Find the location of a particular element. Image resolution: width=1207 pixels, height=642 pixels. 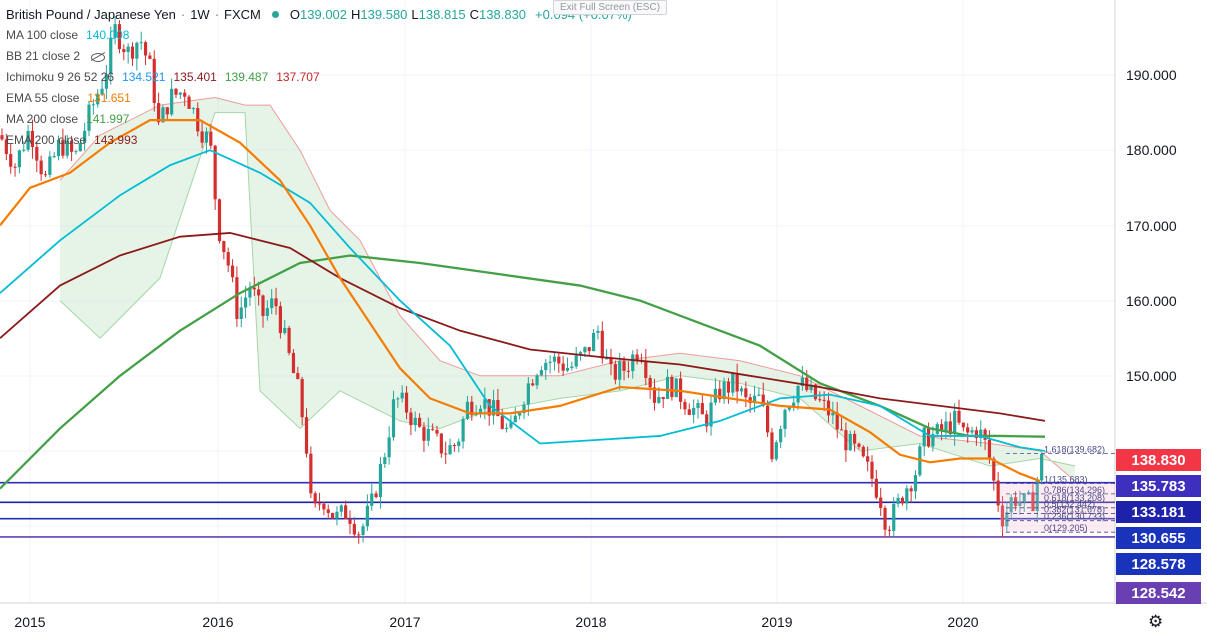

indicator-row: MA 200 close 141.997 is located at coordinates (319, 119).